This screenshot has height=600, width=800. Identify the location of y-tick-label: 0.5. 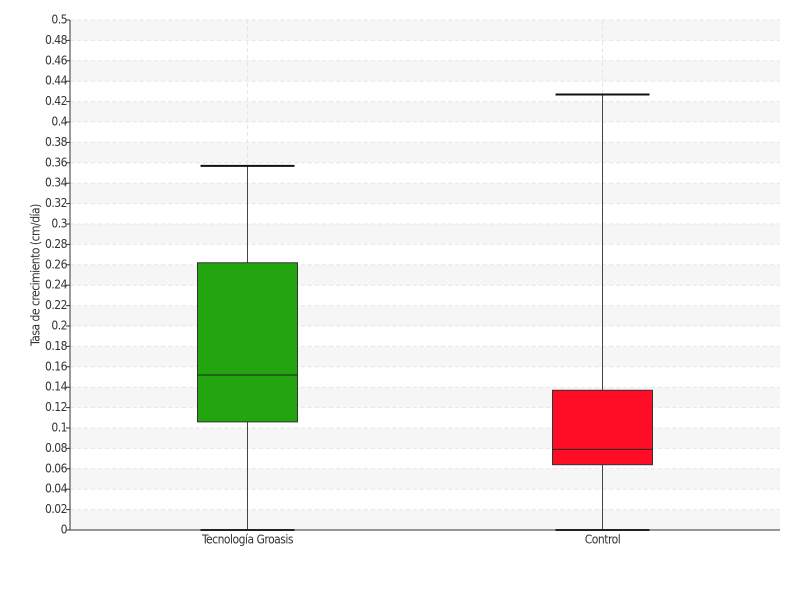
(59, 20).